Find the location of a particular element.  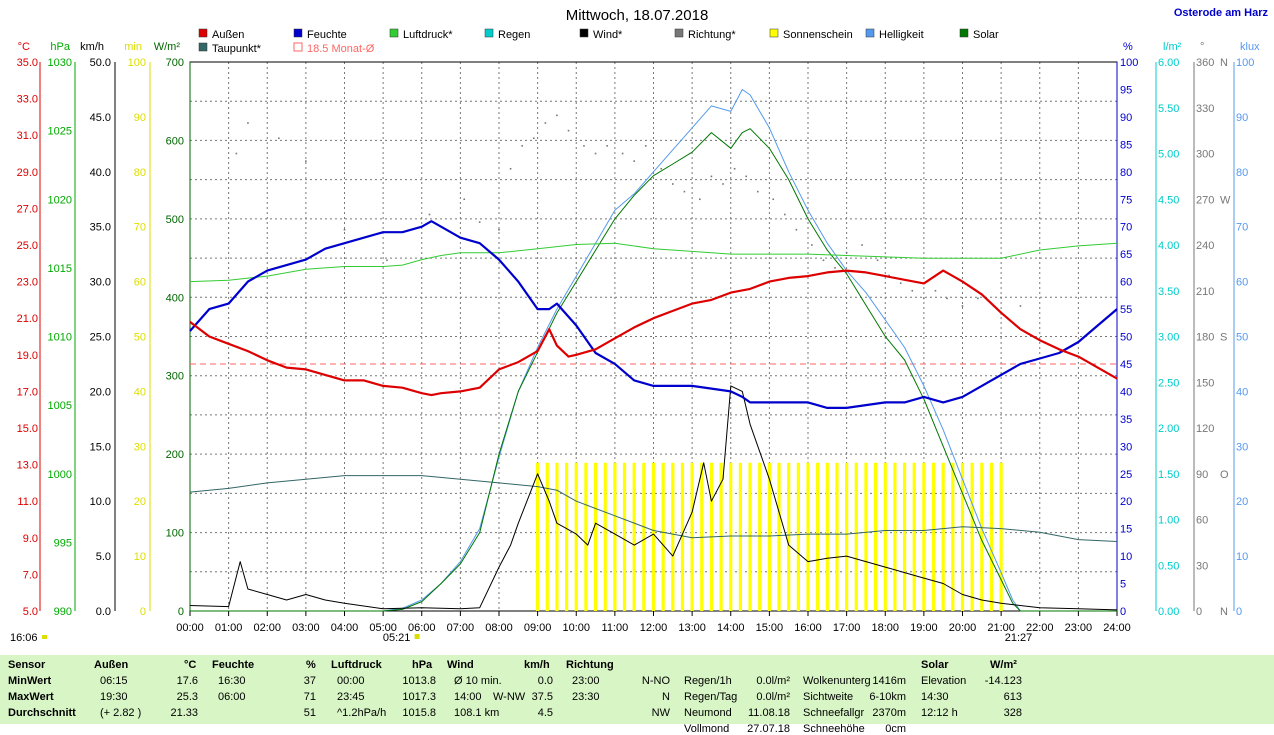

y-tick-label-temp: 23.0 is located at coordinates (27, 283).